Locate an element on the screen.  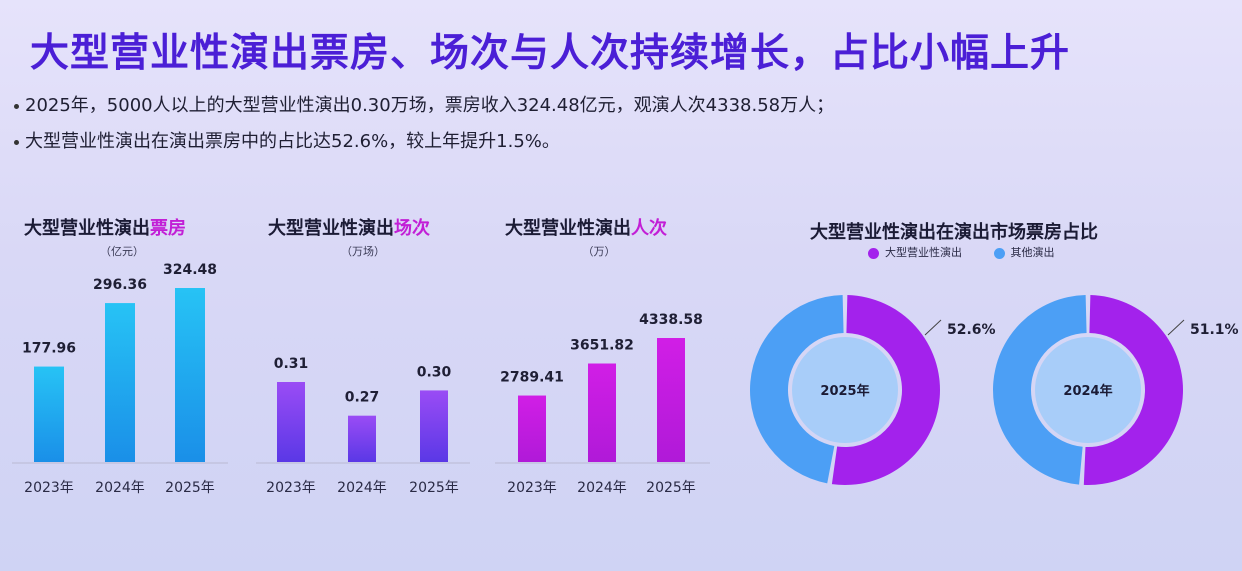
page-title: 大型营业性演出票房、场次与人次持续增长，占比小幅上升 is located at coordinates (550, 53).